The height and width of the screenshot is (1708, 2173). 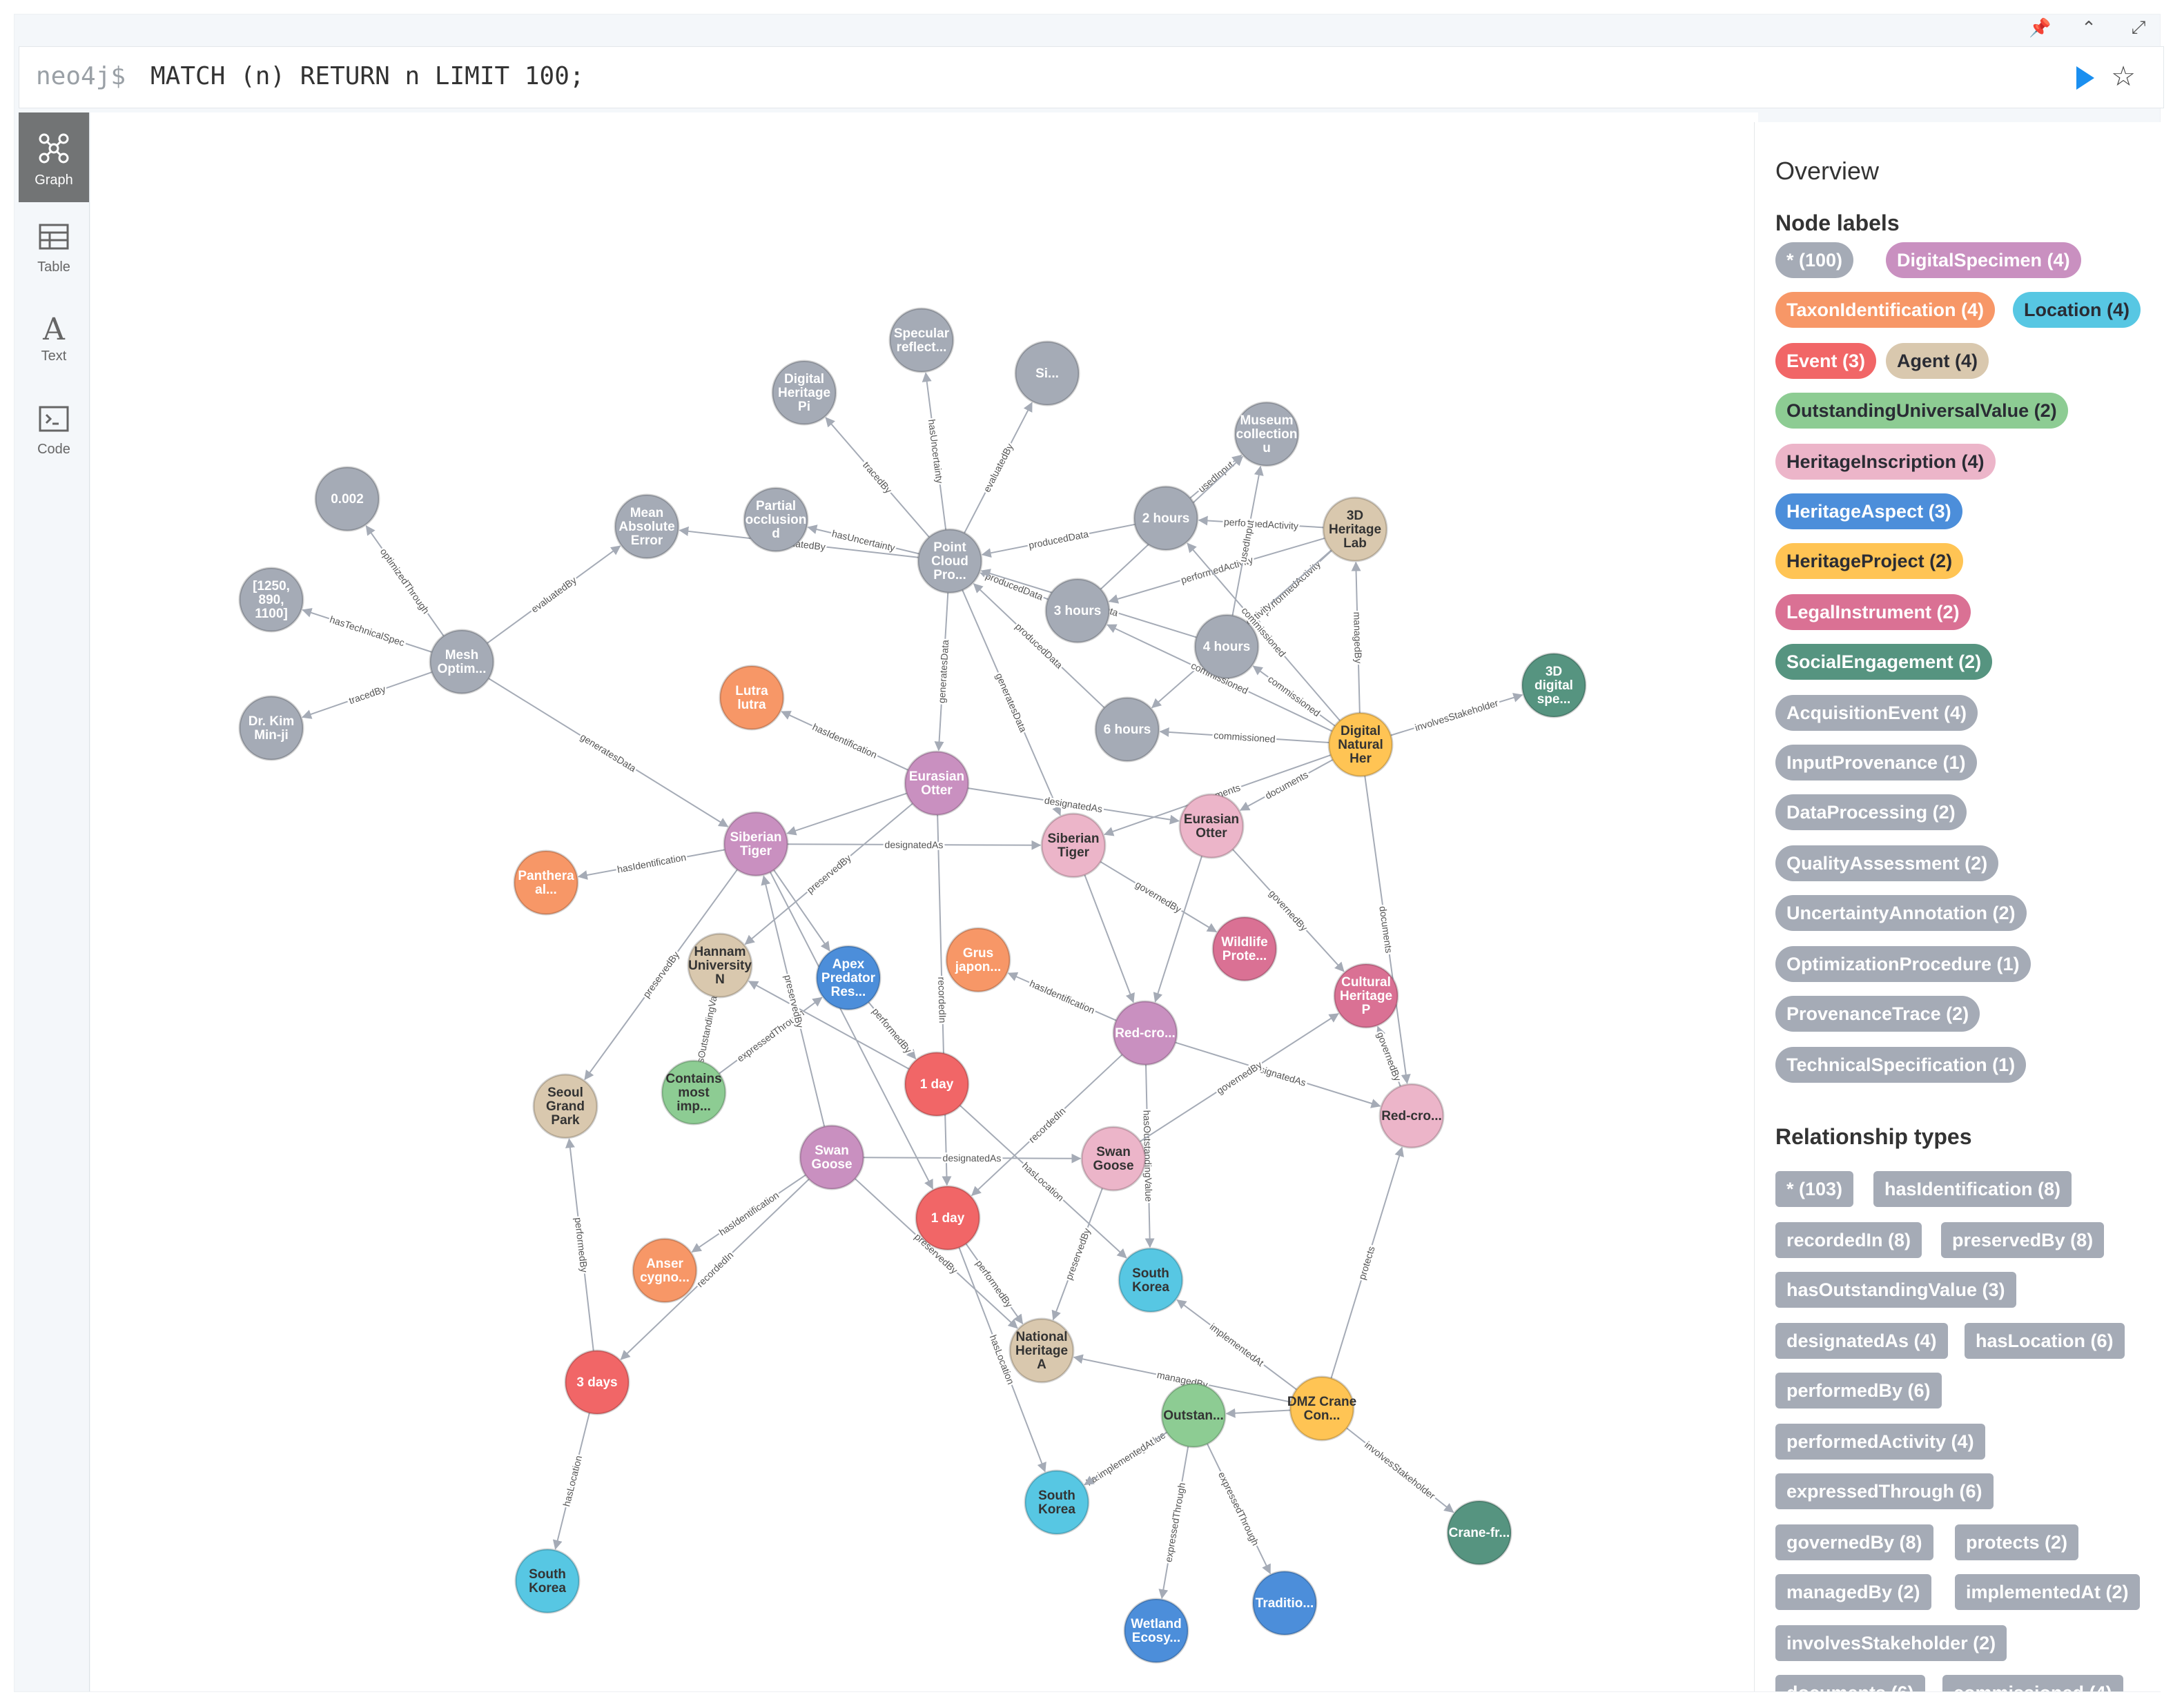 I want to click on node-label-pill: TaxonIdentification (4), so click(x=1885, y=310).